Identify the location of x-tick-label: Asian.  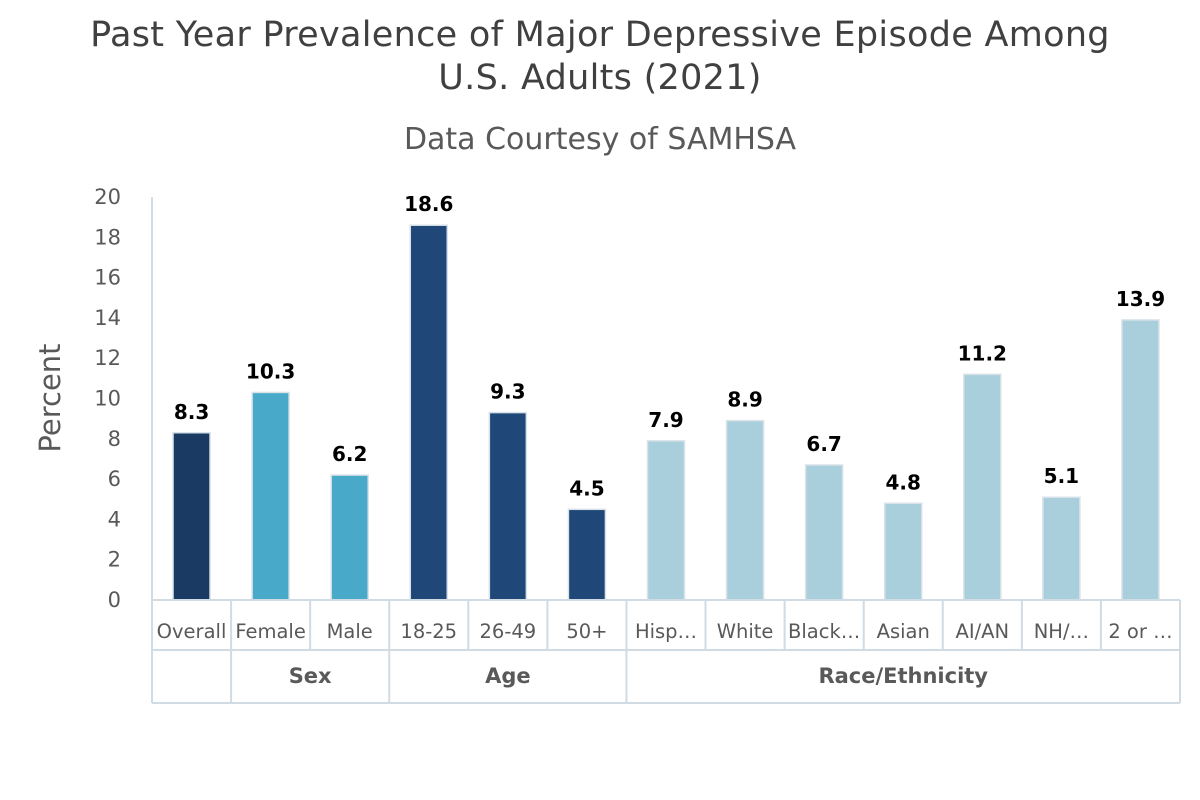
(903, 631).